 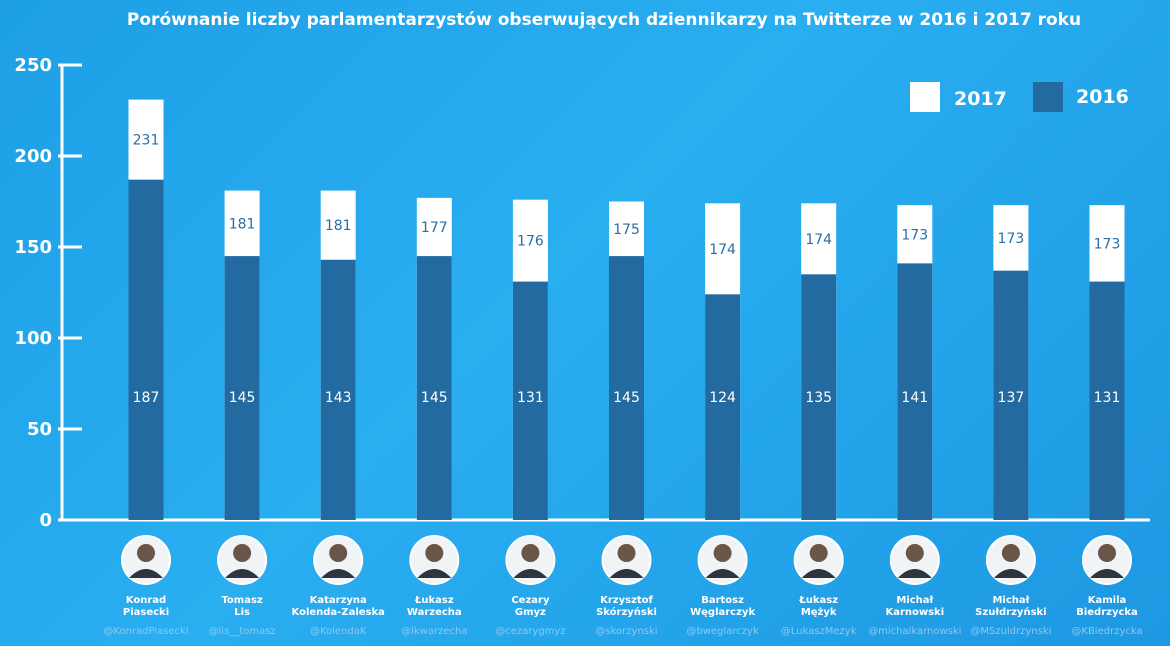 I want to click on category-name-label: Bartosz, so click(x=722, y=600).